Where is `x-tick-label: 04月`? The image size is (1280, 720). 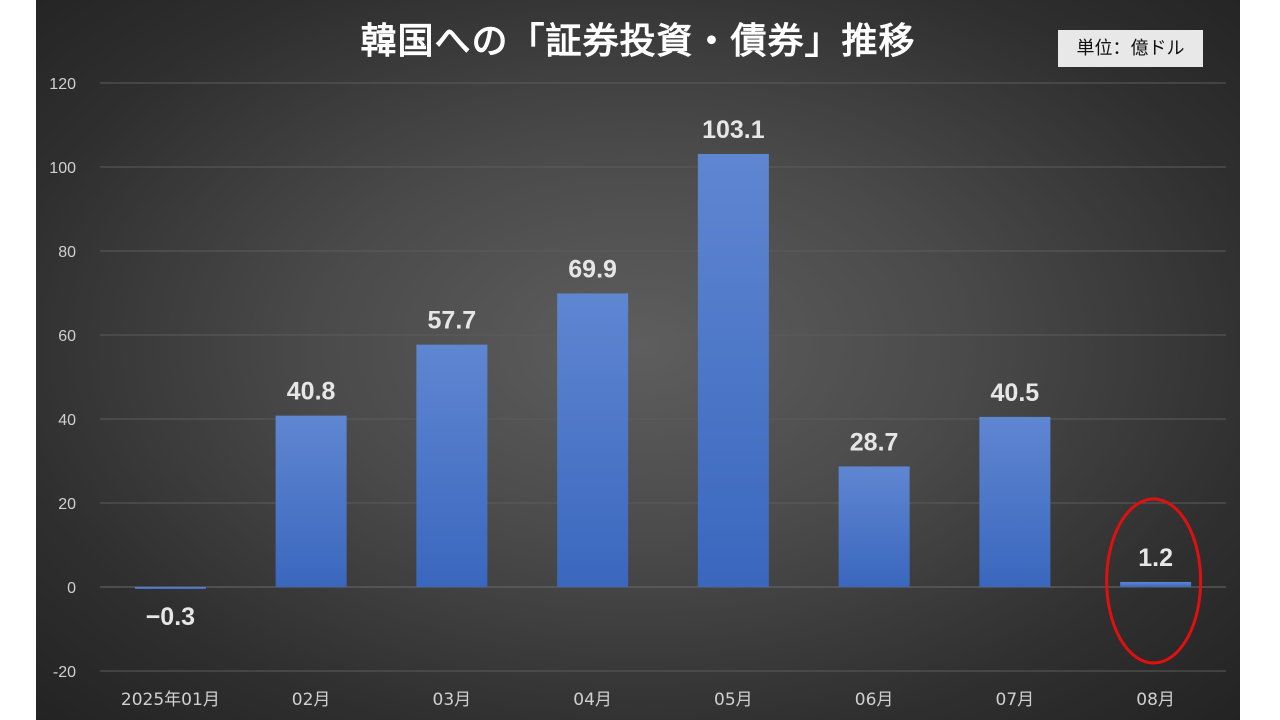 x-tick-label: 04月 is located at coordinates (592, 700).